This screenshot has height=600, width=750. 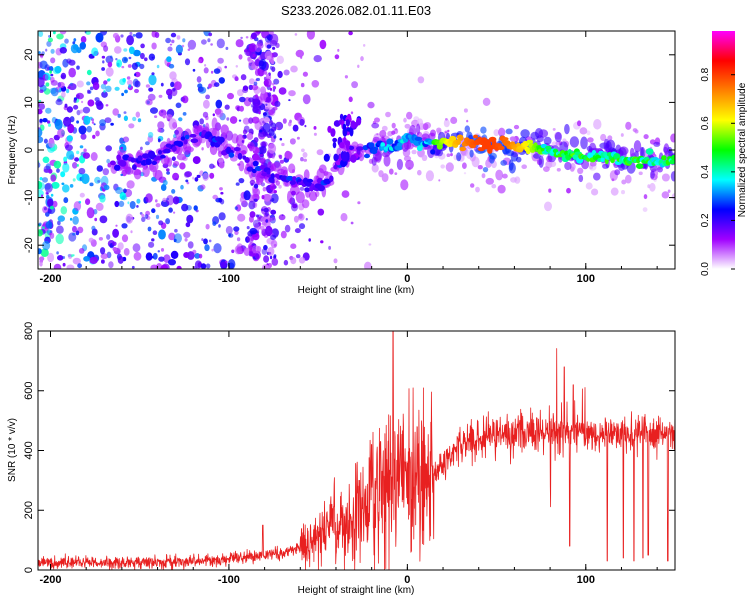 What do you see at coordinates (586, 279) in the screenshot?
I see `spectrogram-xtick-label: 100` at bounding box center [586, 279].